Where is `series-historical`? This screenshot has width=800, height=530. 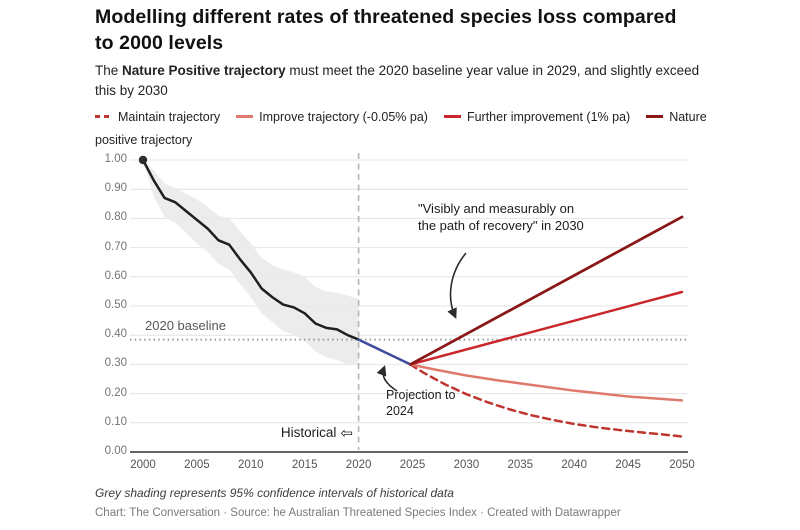
series-historical is located at coordinates (250, 249).